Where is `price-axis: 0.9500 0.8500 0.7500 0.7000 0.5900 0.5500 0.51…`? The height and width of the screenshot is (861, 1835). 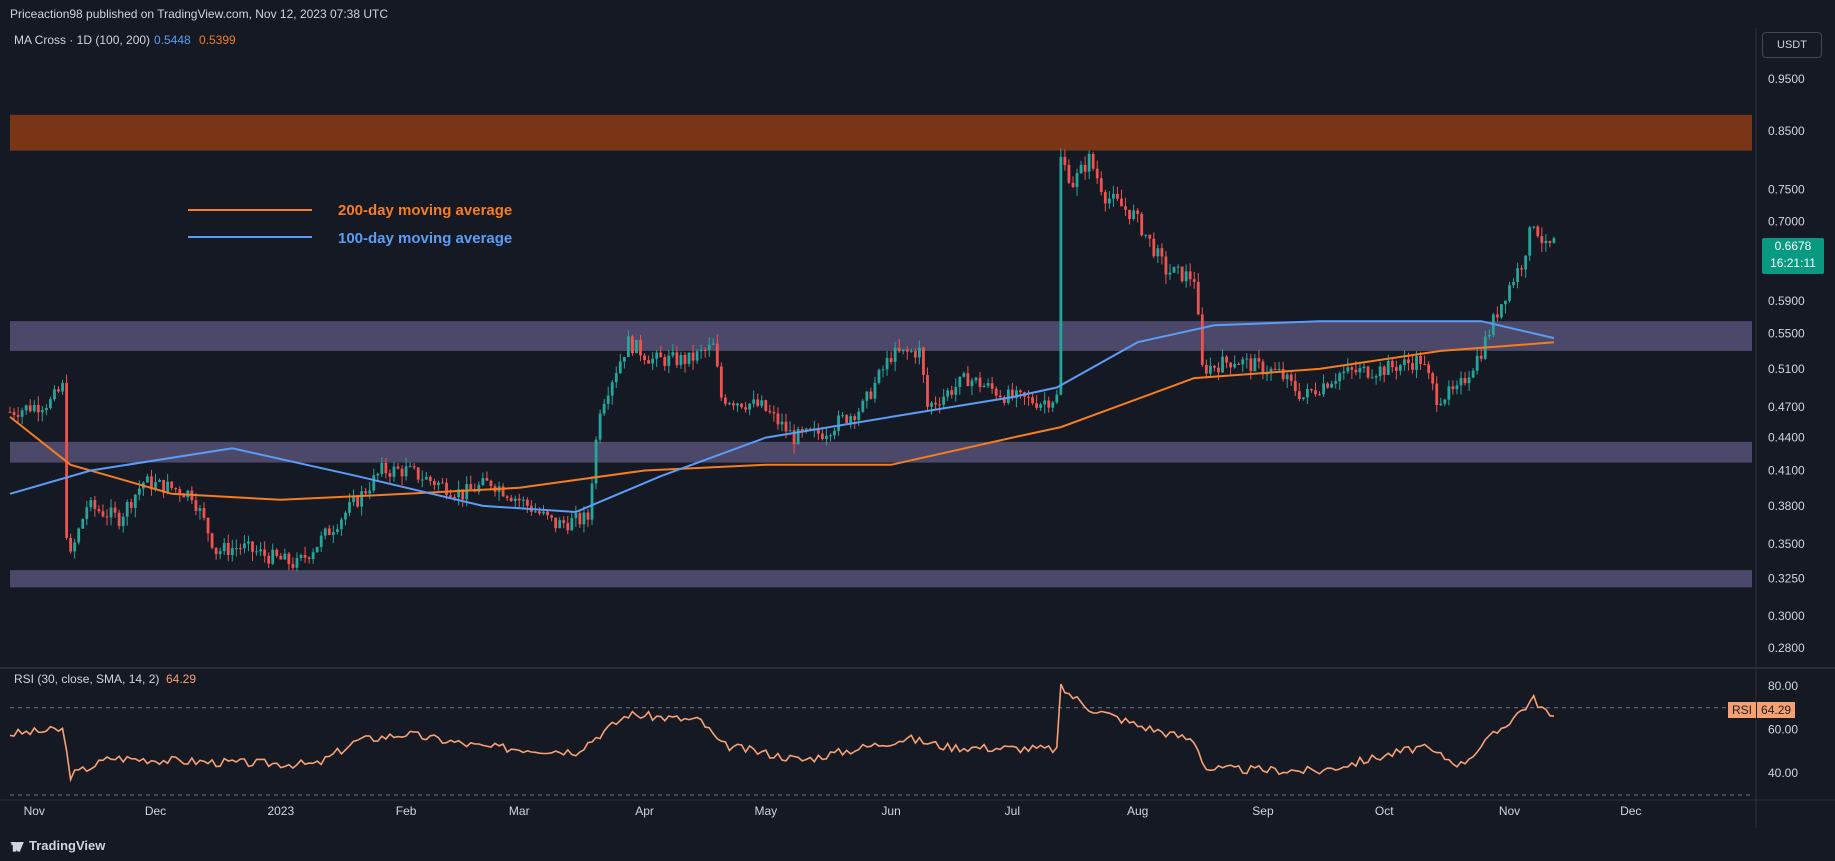 price-axis: 0.9500 0.8500 0.7500 0.7000 0.5900 0.5500 0.51… is located at coordinates (1786, 363).